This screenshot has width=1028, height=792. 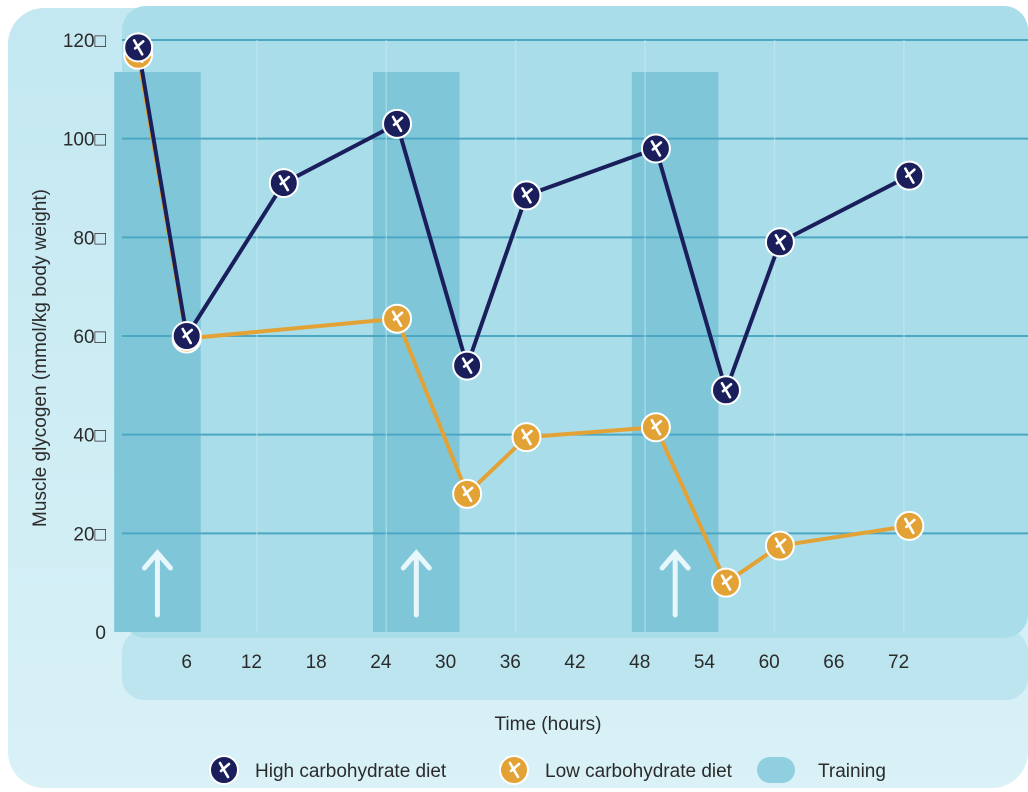 I want to click on training-swatch-icon, so click(x=776, y=770).